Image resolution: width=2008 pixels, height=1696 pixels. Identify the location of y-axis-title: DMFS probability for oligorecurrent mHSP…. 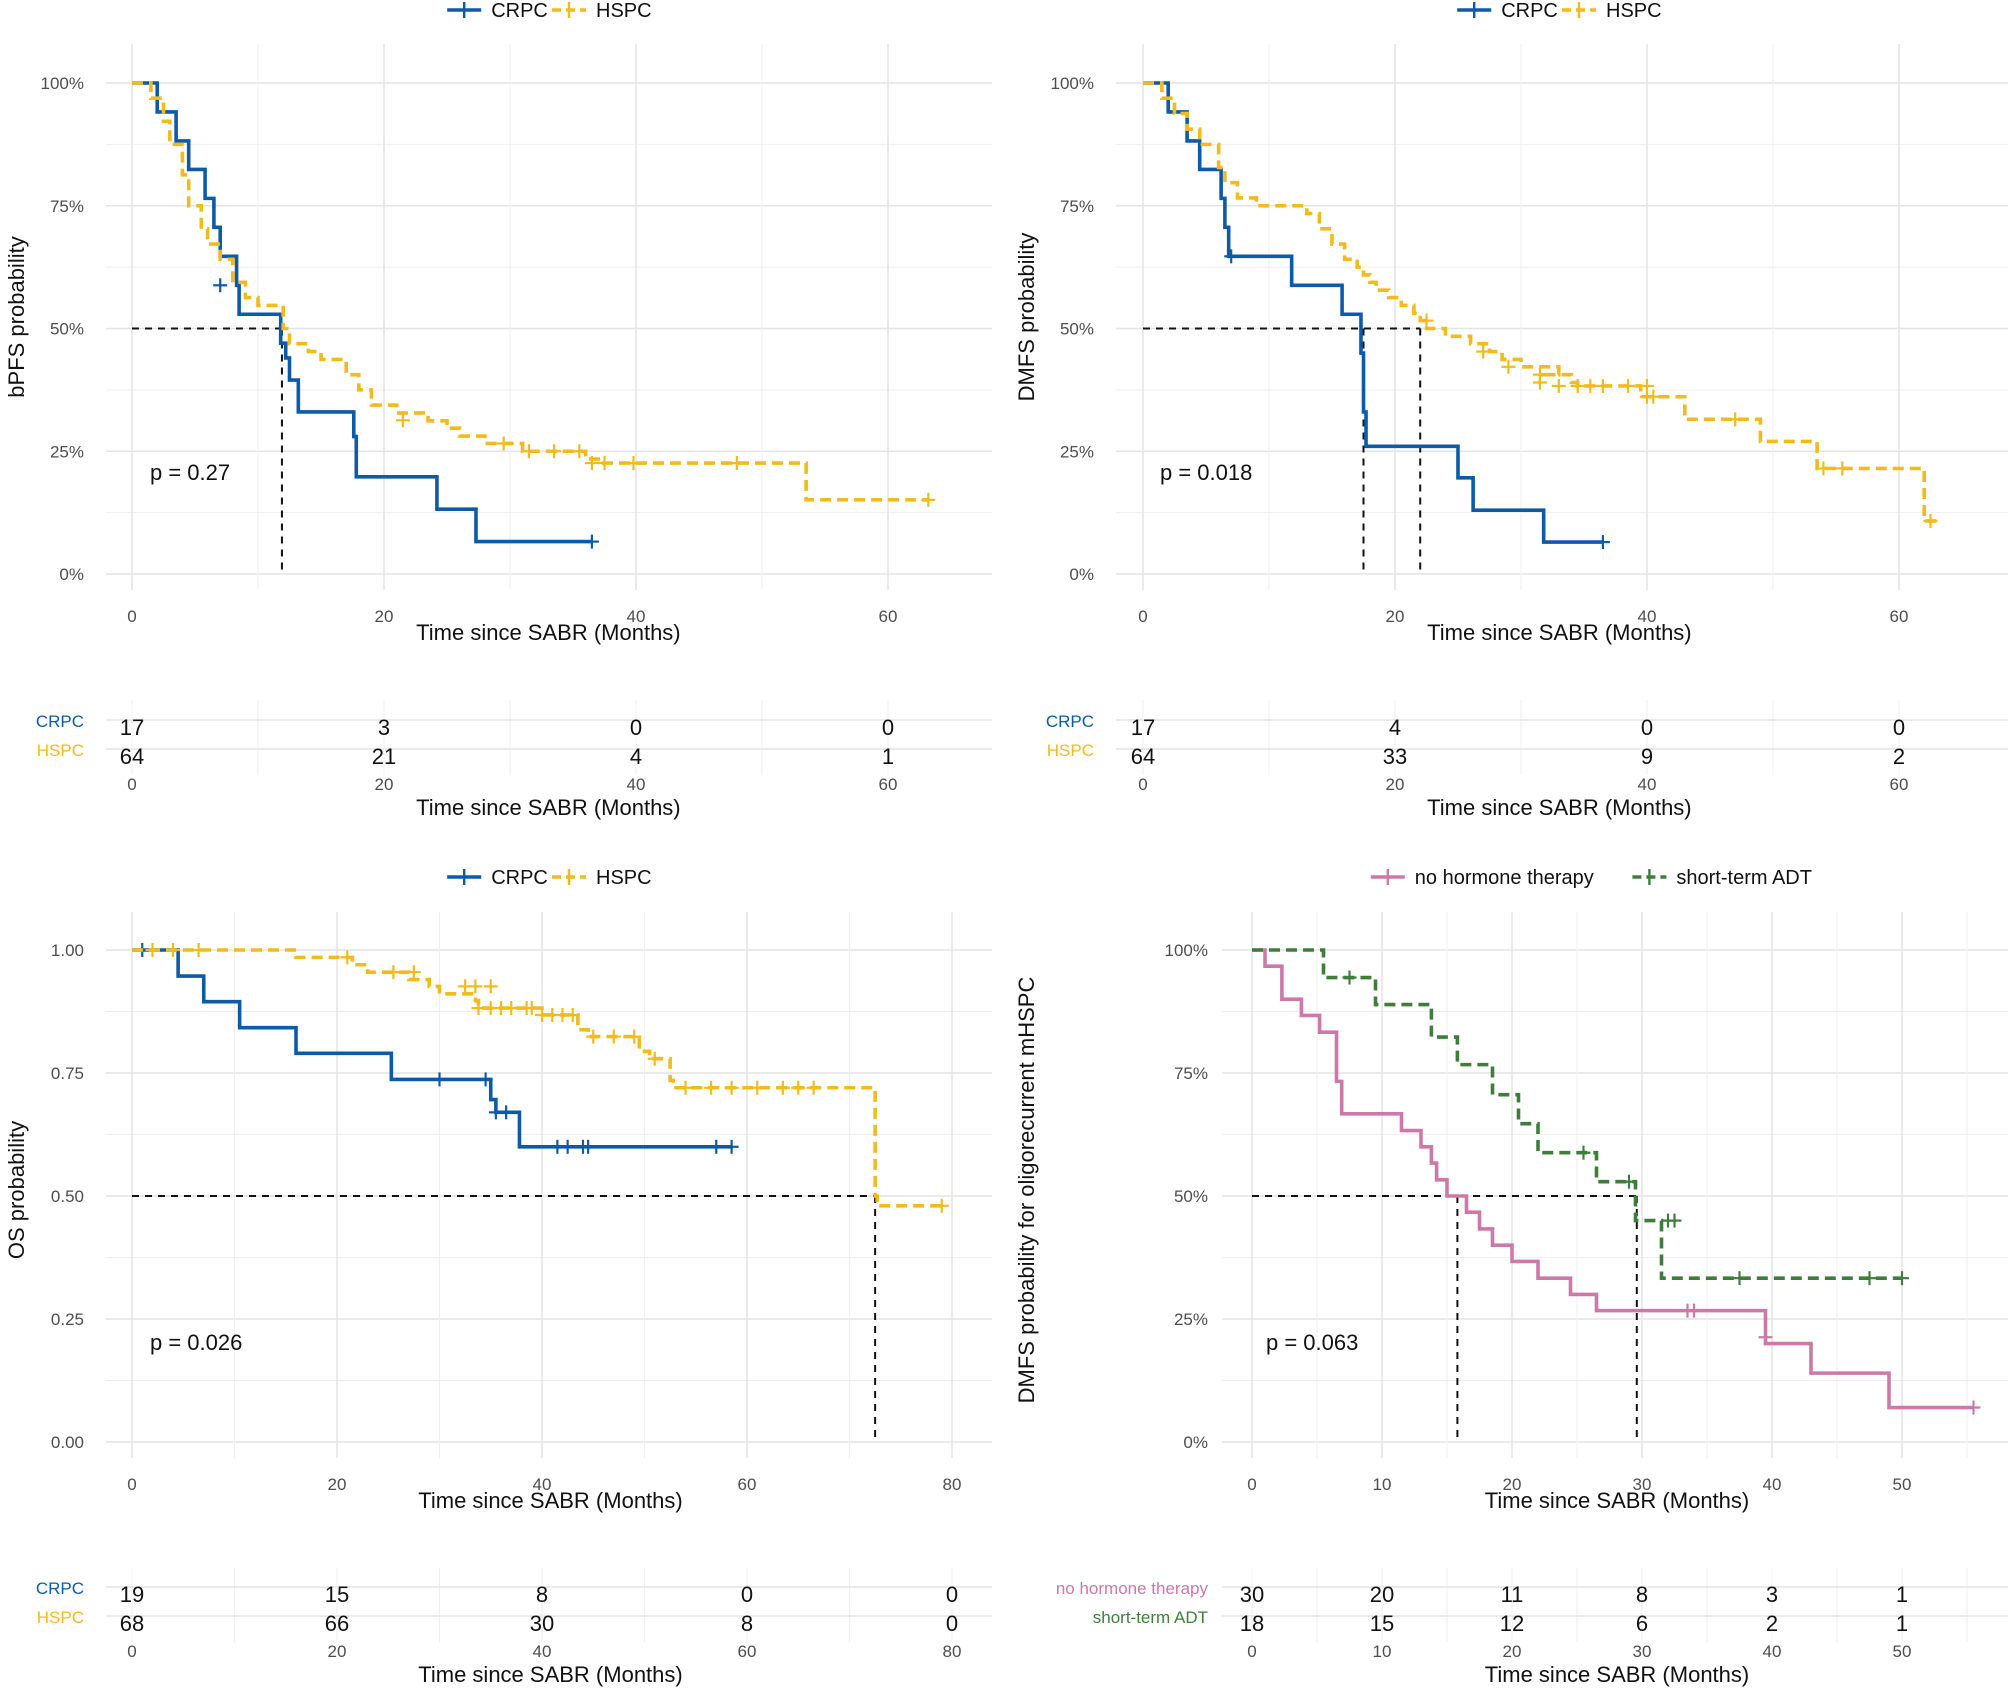
(1026, 1190).